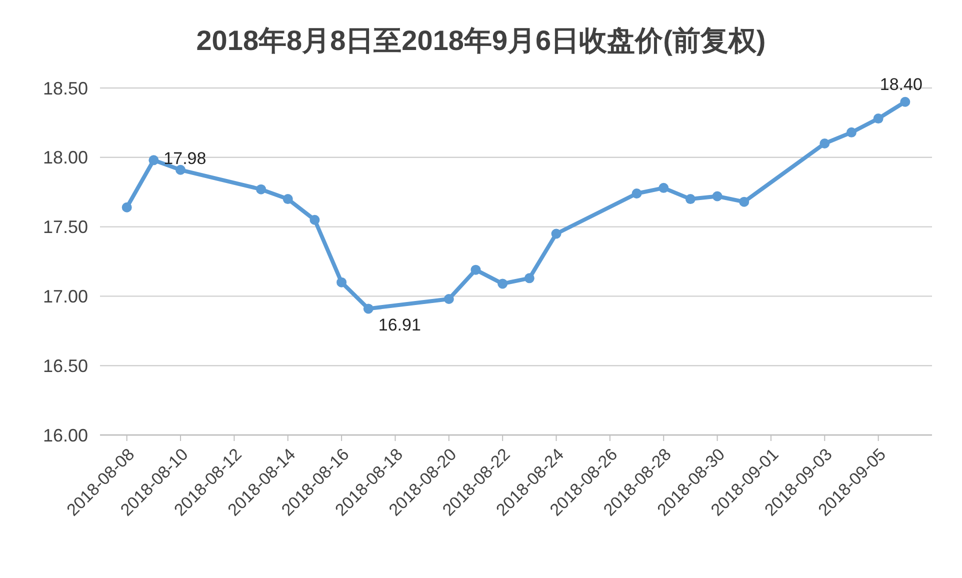  I want to click on data-label: 16.91, so click(399, 325).